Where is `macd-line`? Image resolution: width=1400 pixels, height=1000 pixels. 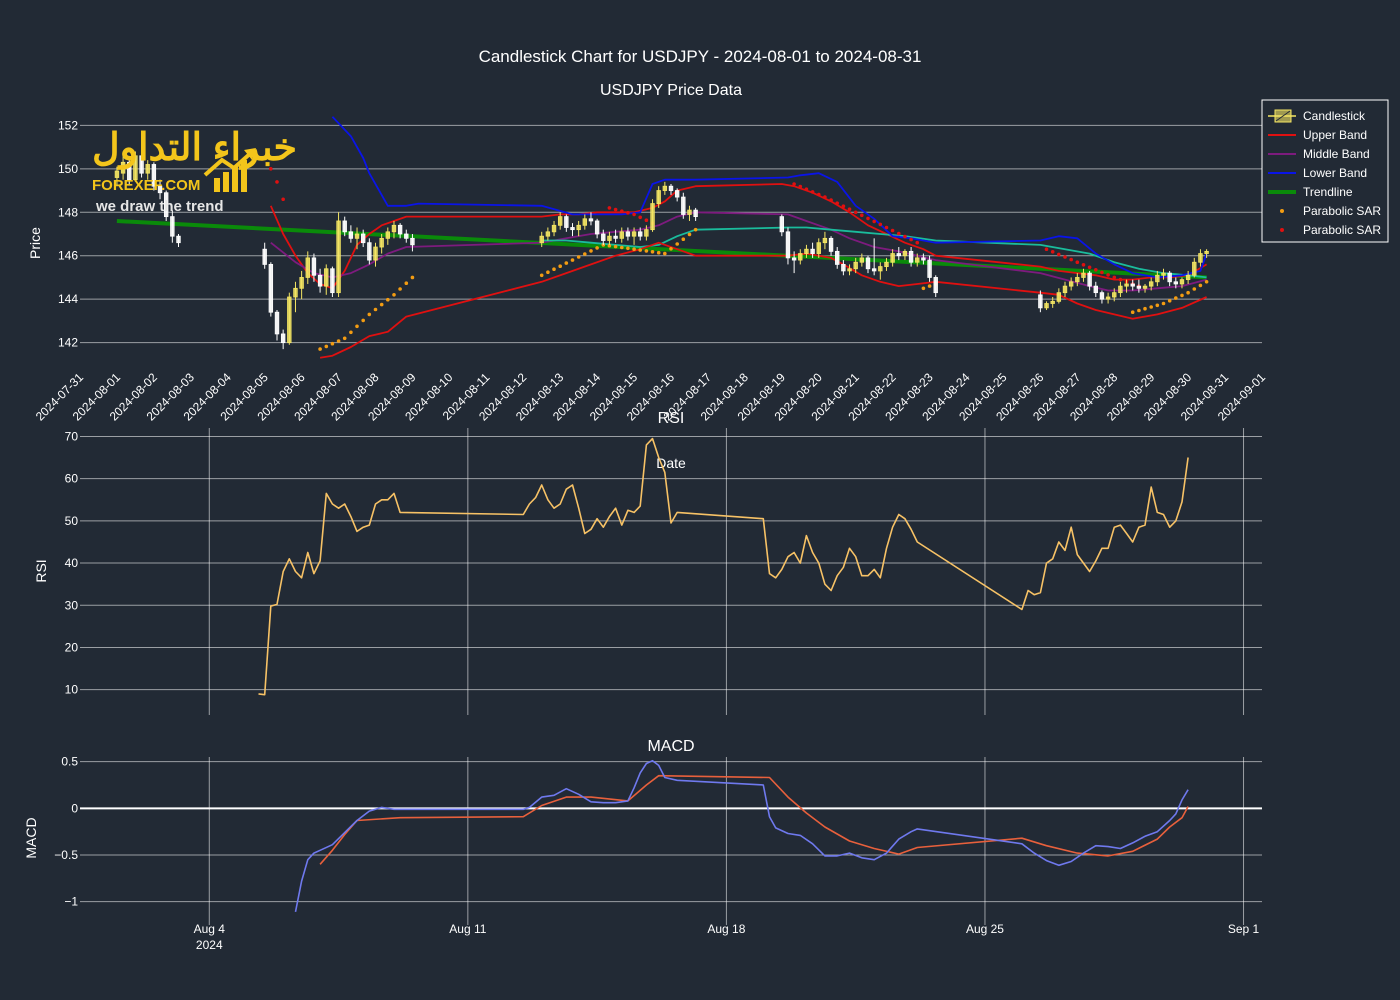 macd-line is located at coordinates (741, 836).